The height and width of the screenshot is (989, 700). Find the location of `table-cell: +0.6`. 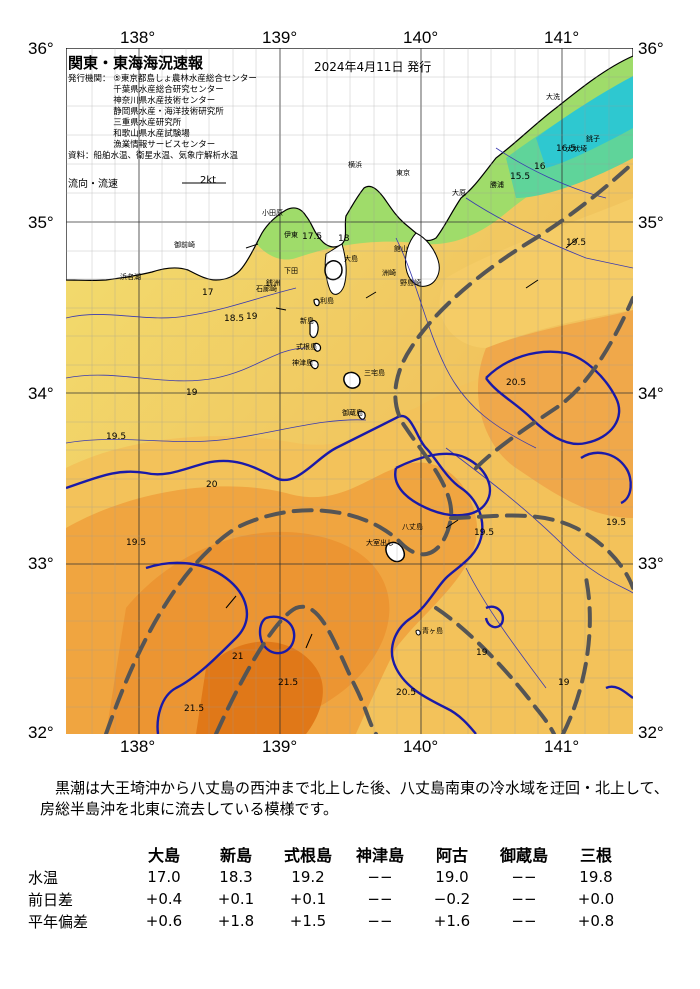

table-cell: +0.6 is located at coordinates (164, 921).